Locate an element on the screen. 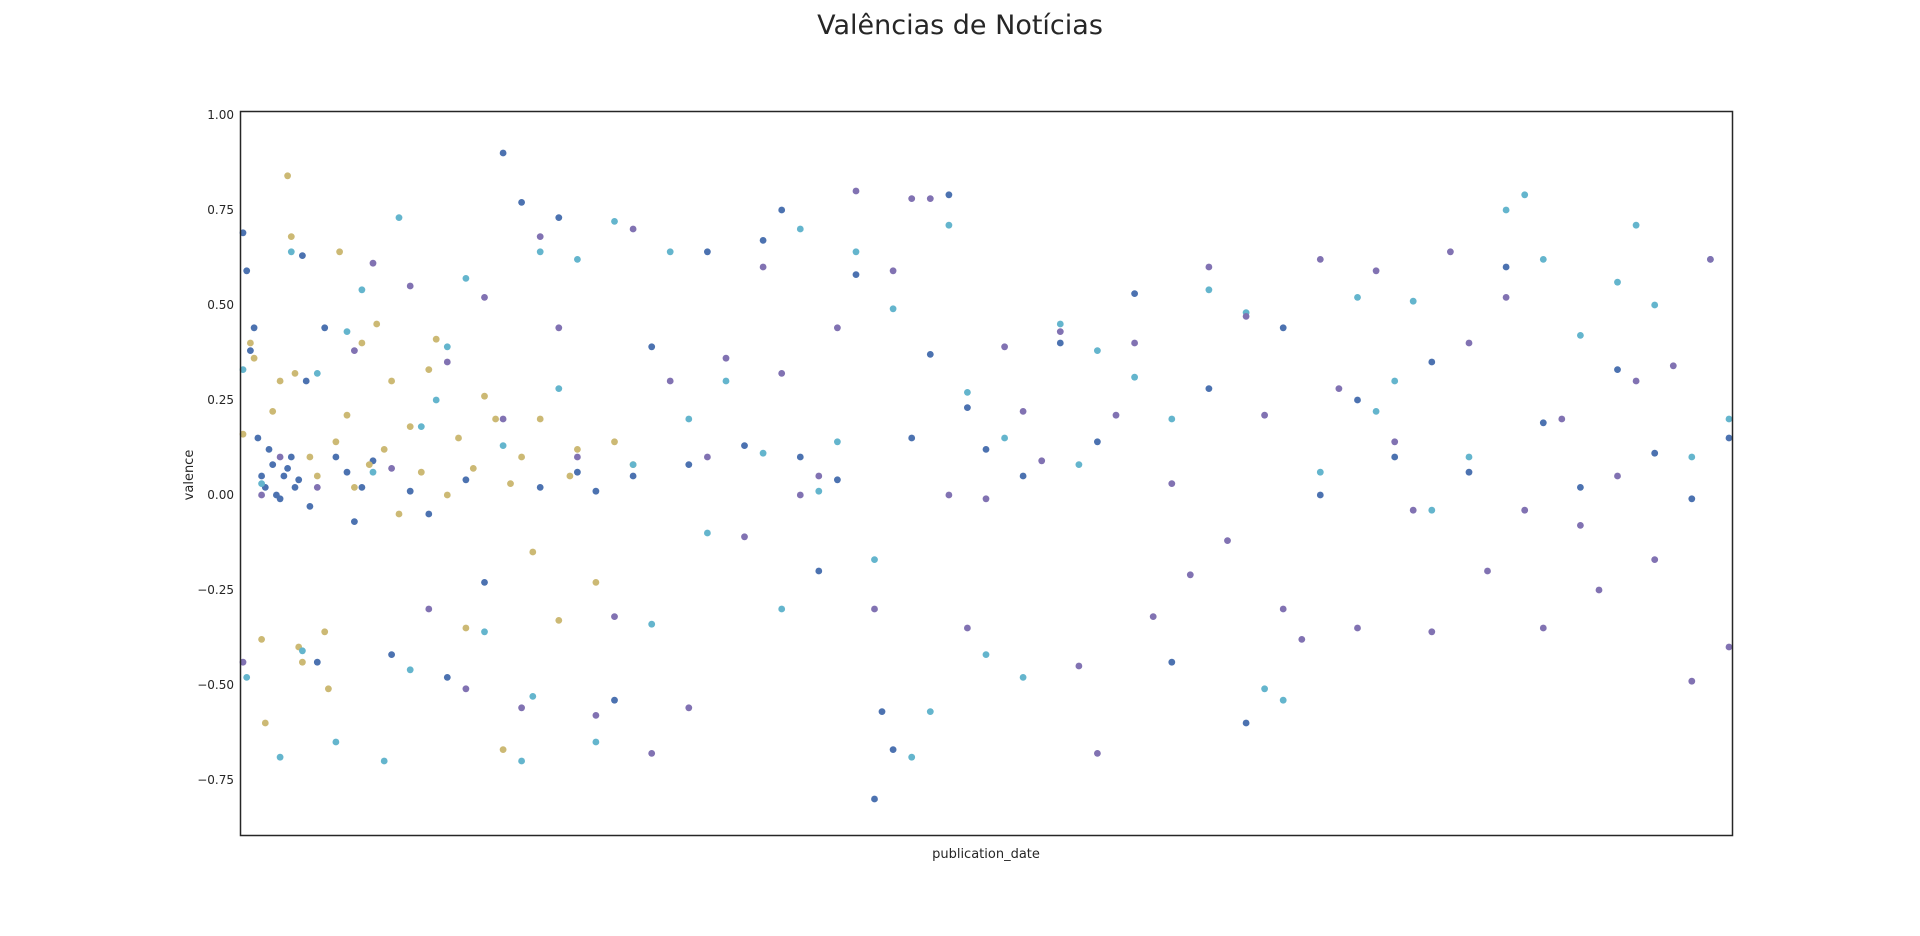 The image size is (1920, 936). y-tick-label: 0.75 is located at coordinates (220, 210).